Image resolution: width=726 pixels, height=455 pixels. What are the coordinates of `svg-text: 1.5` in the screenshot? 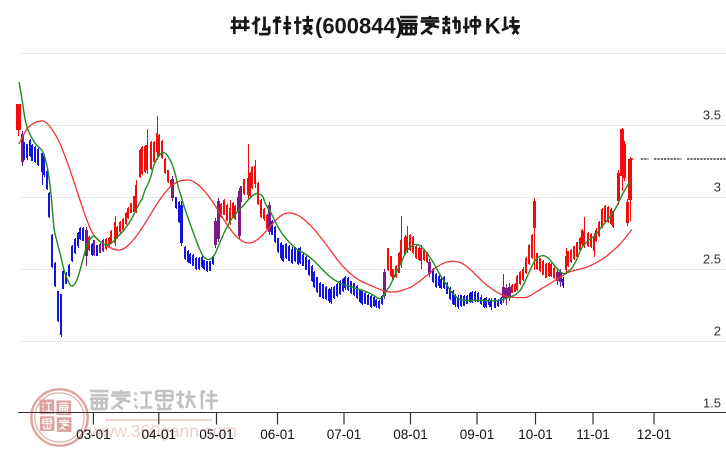 It's located at (712, 403).